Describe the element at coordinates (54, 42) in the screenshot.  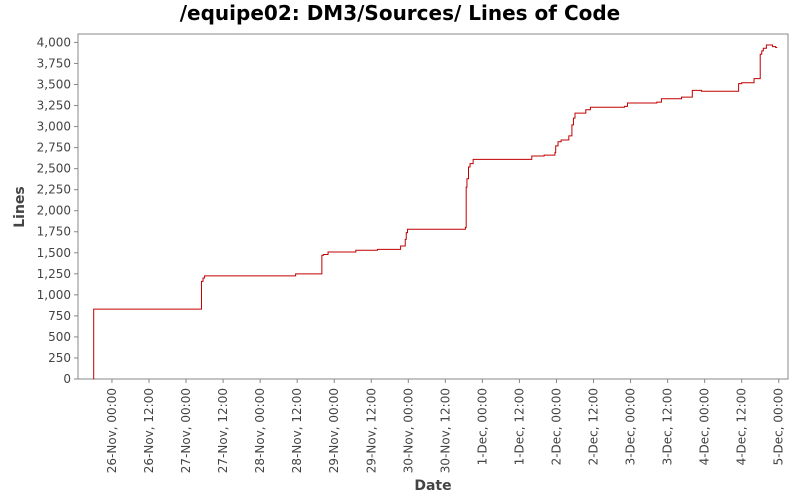
I see `y-tick-label: 4,000` at that location.